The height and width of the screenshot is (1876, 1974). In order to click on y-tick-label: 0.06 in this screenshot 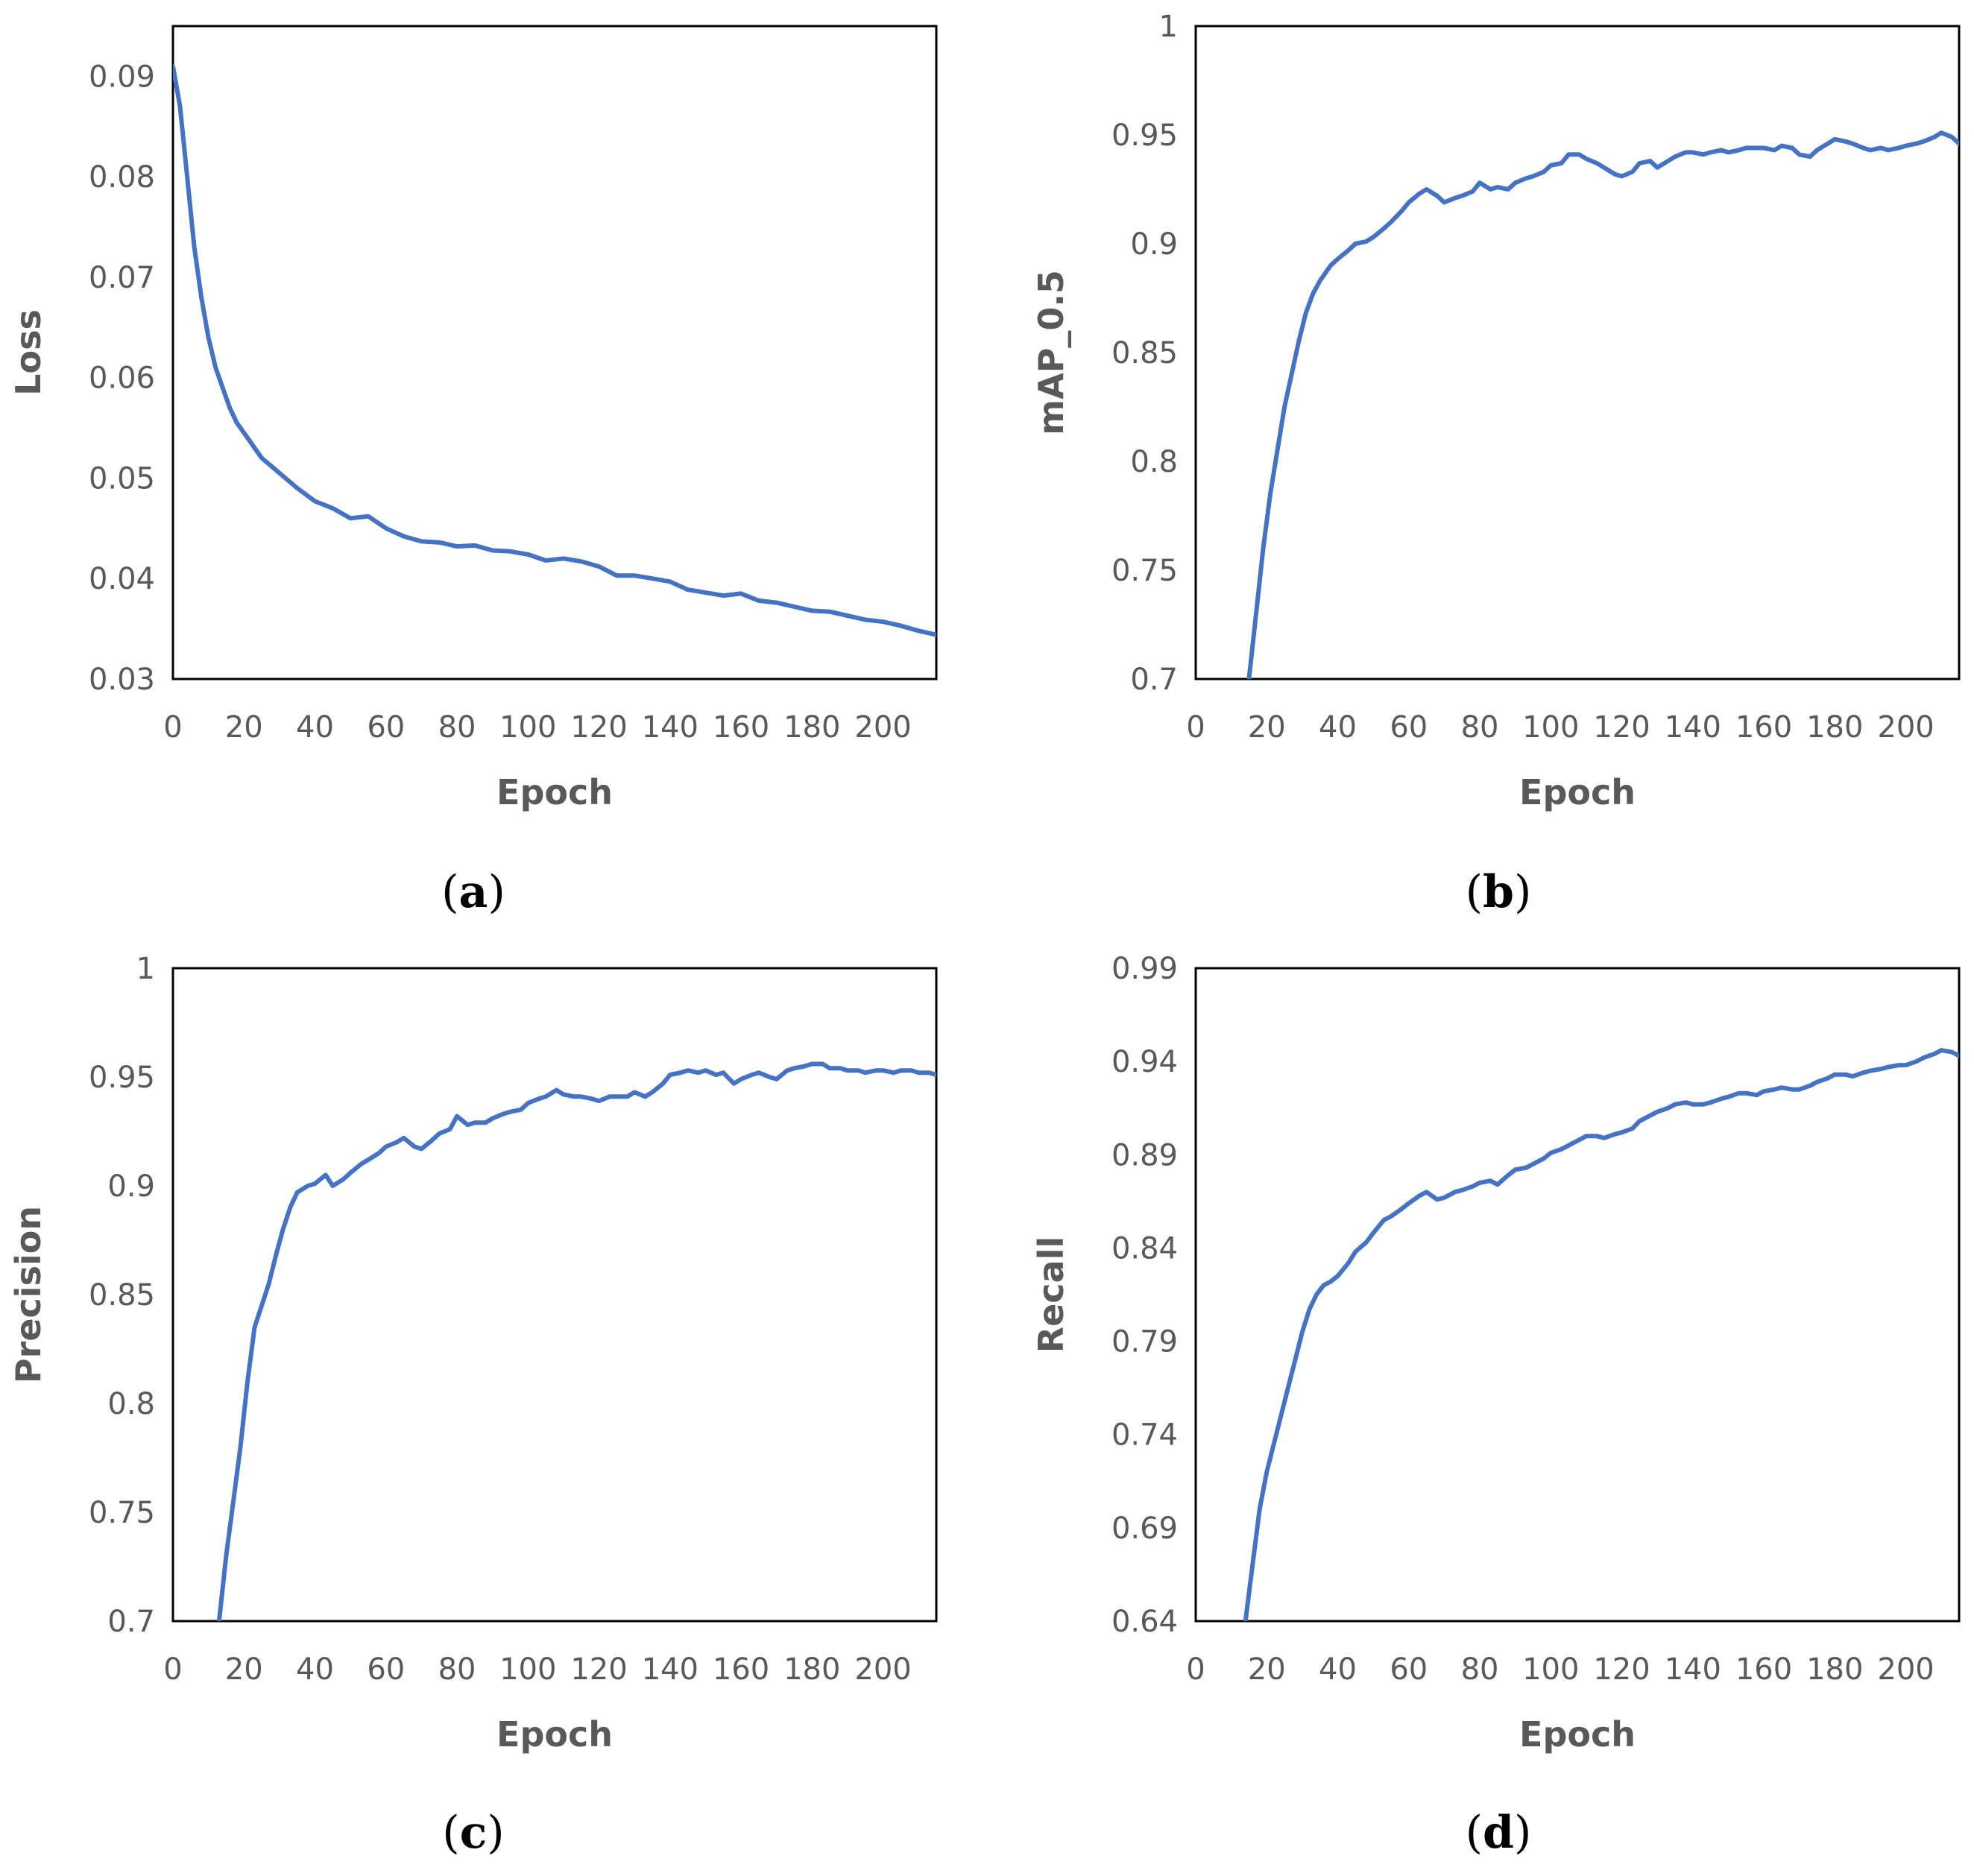, I will do `click(122, 378)`.